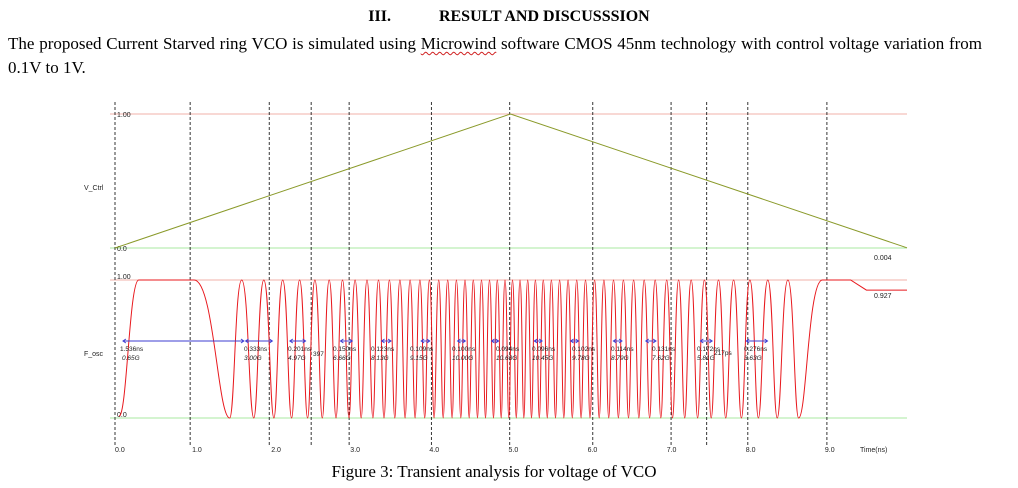 This screenshot has width=1018, height=488. Describe the element at coordinates (379, 16) in the screenshot. I see `section-number: III.` at that location.